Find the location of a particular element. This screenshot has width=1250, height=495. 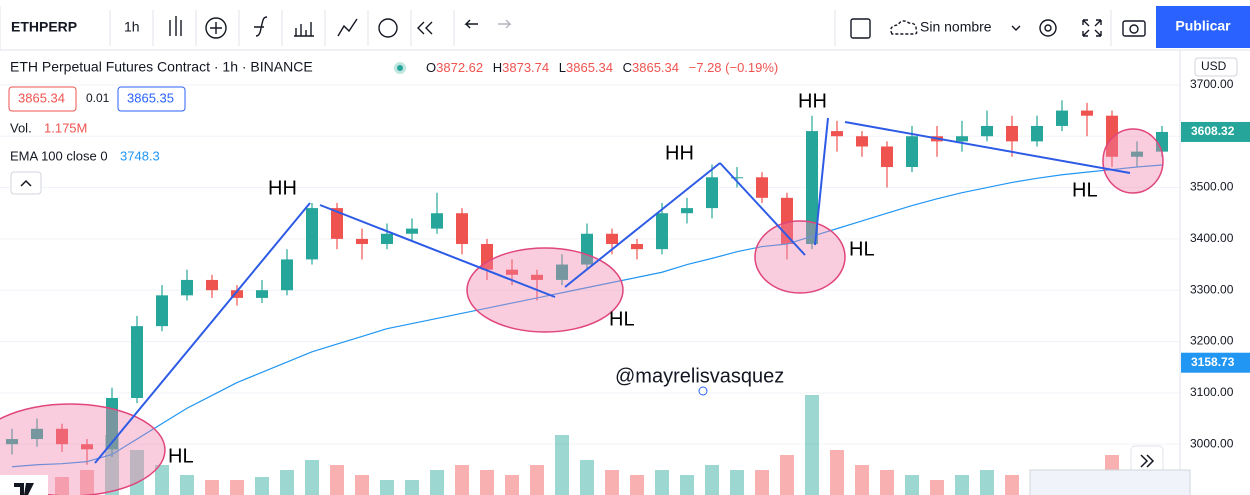

price-tag-label: 3608.32 is located at coordinates (1213, 131).